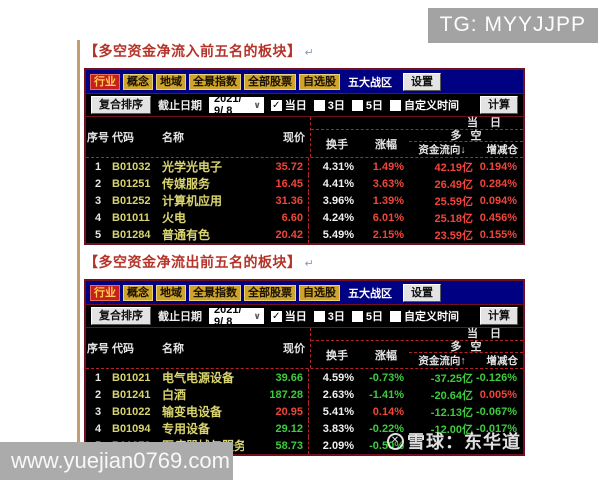 The width and height of the screenshot is (600, 480). What do you see at coordinates (415, 217) in the screenshot?
I see `row-right-section: 4.24% 6.01% 25.18亿 0.456%` at bounding box center [415, 217].